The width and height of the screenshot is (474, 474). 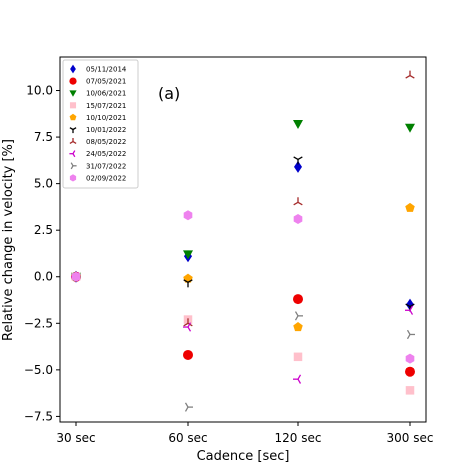 What do you see at coordinates (106, 106) in the screenshot?
I see `legend-label: 15/07/2021` at bounding box center [106, 106].